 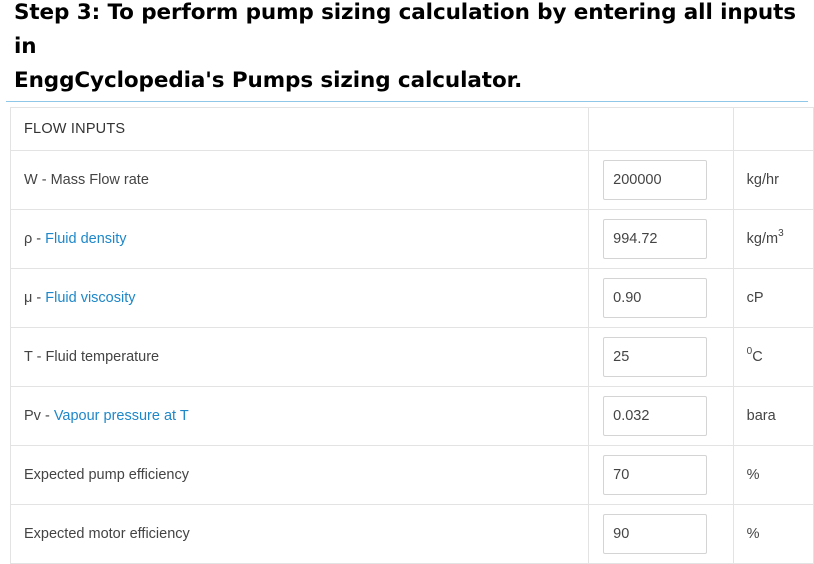 I want to click on label-cell: Expected motor efficiency, so click(x=299, y=534).